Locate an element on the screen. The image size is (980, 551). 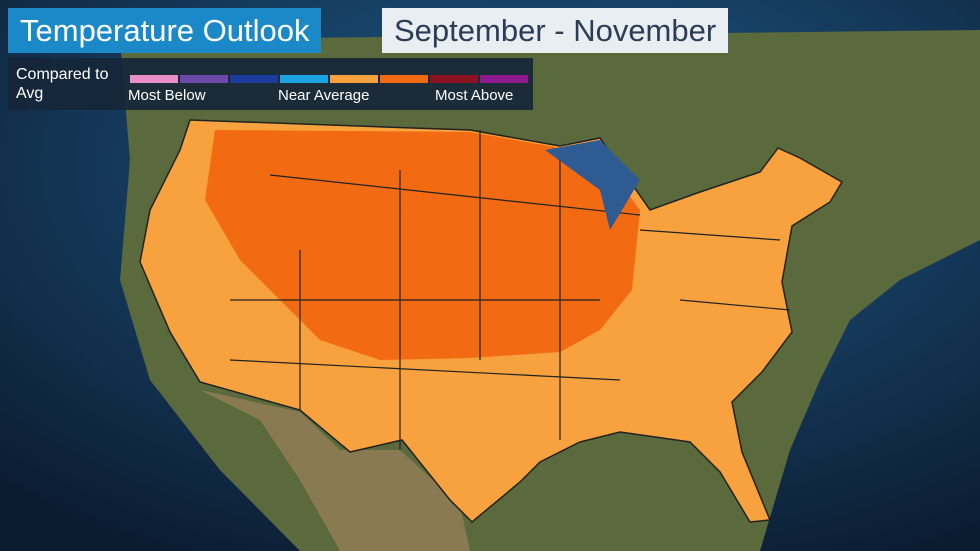
legend-label: Most Above is located at coordinates (474, 95).